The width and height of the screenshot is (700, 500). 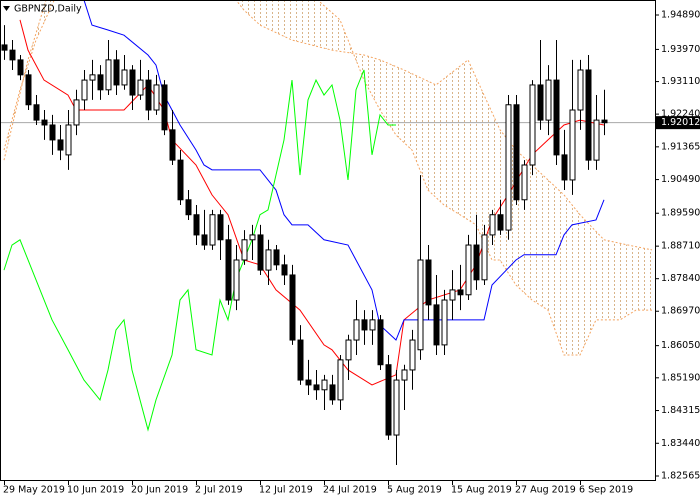 I want to click on x-tick-label: 20 Jun 2019, so click(x=159, y=490).